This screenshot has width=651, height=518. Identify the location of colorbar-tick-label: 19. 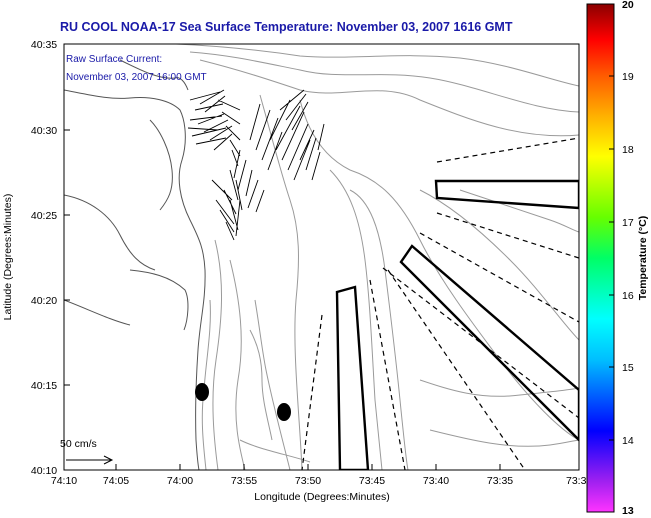
(628, 77).